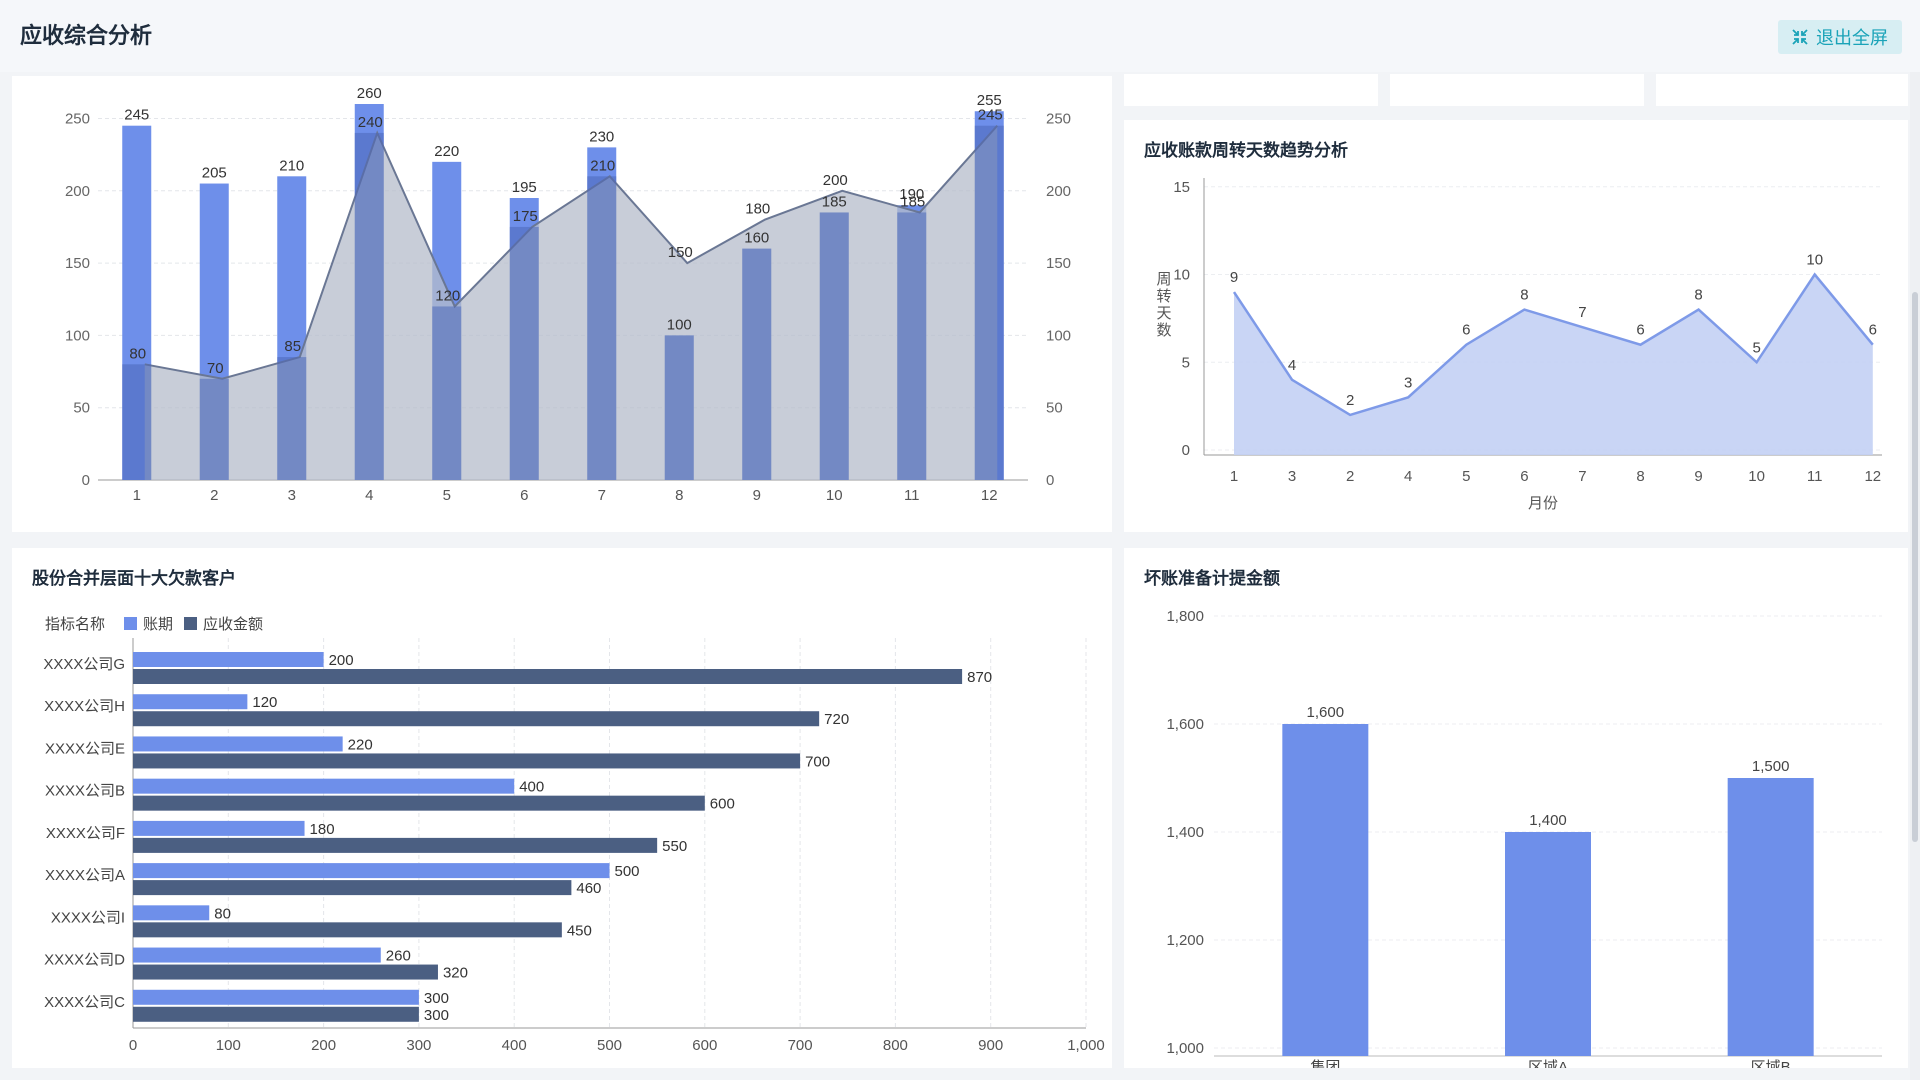 The width and height of the screenshot is (1920, 1080). I want to click on exit-fullscreen-label: 退出全屏, so click(1852, 38).